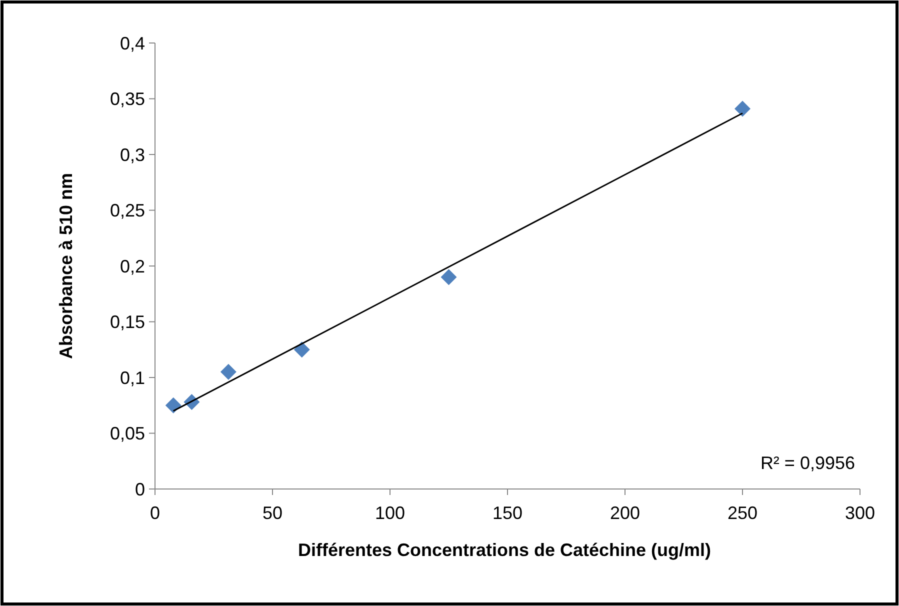 The image size is (899, 606). Describe the element at coordinates (132, 154) in the screenshot. I see `y-tick-label: 0,3` at that location.